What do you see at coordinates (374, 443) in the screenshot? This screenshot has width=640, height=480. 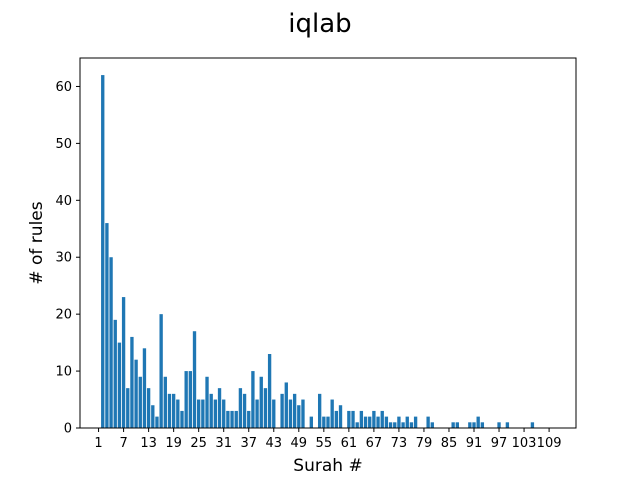 I see `x-tick-label: 67` at bounding box center [374, 443].